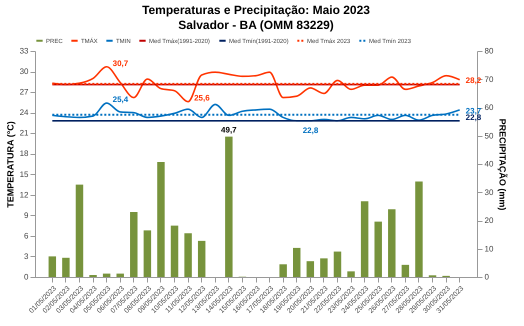 The image size is (524, 326). I want to click on y-tick-label: 18, so click(25, 153).